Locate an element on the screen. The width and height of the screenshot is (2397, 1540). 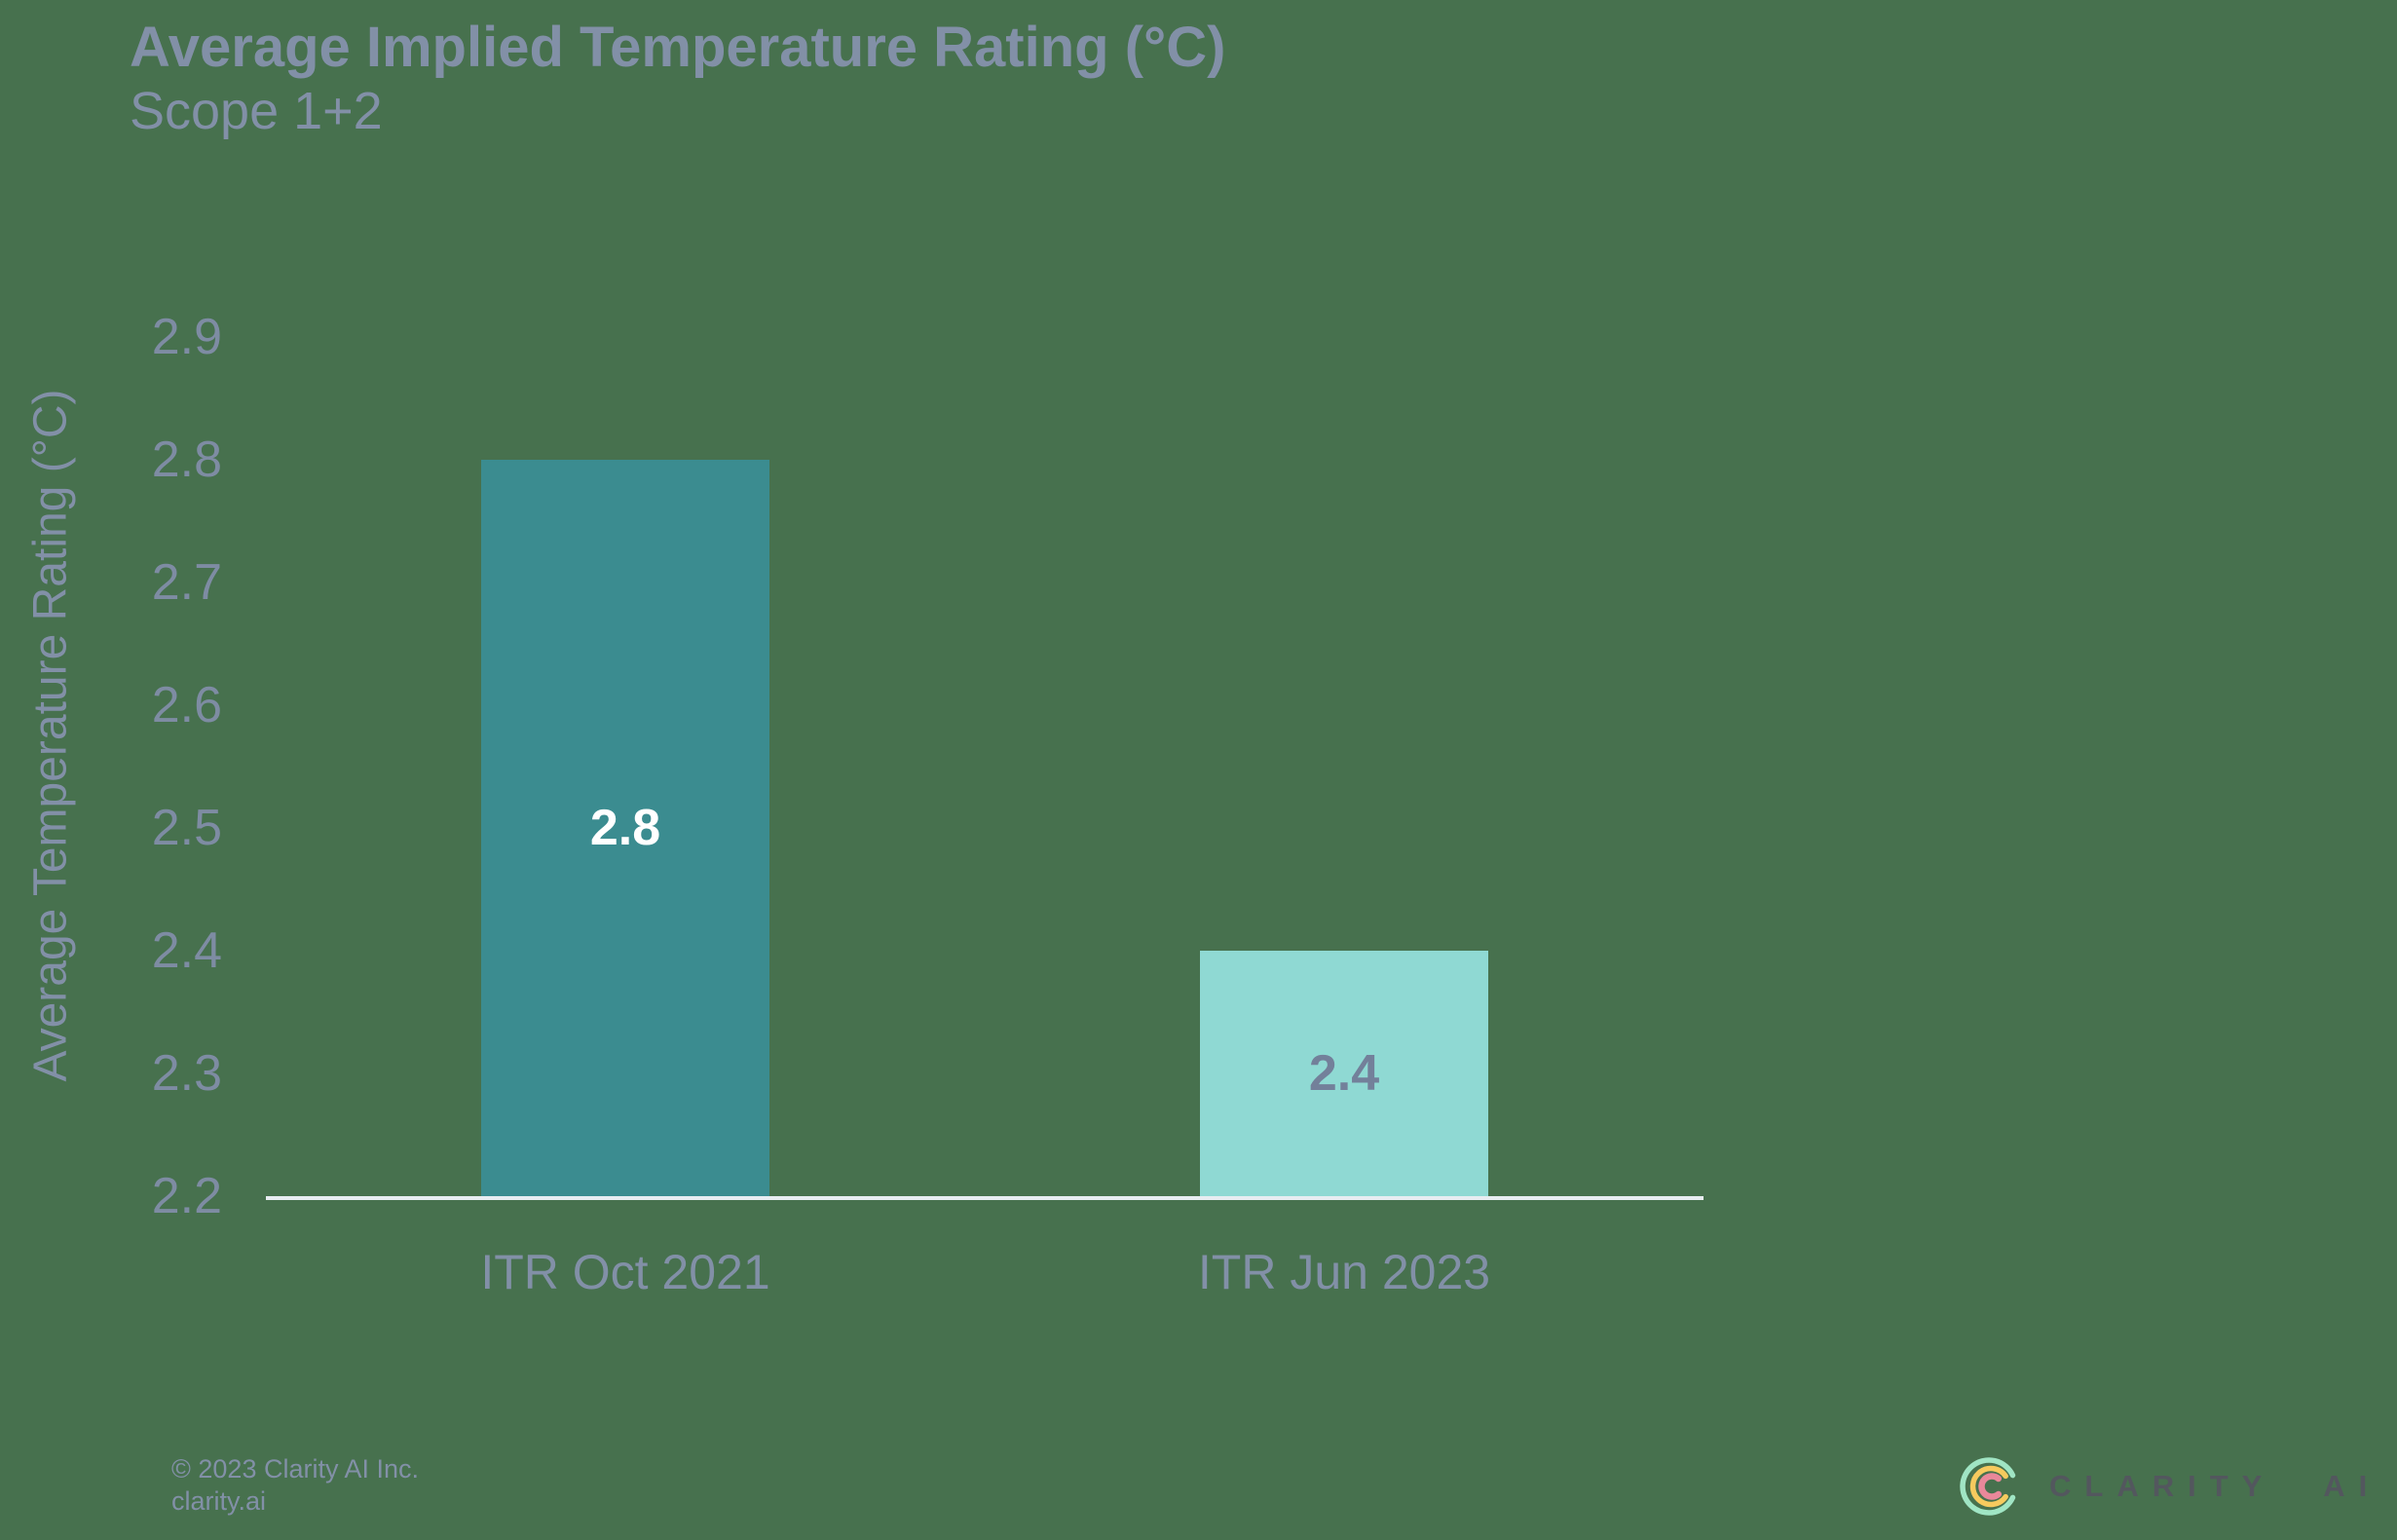
bar-value-label: 2.8 is located at coordinates (625, 828).